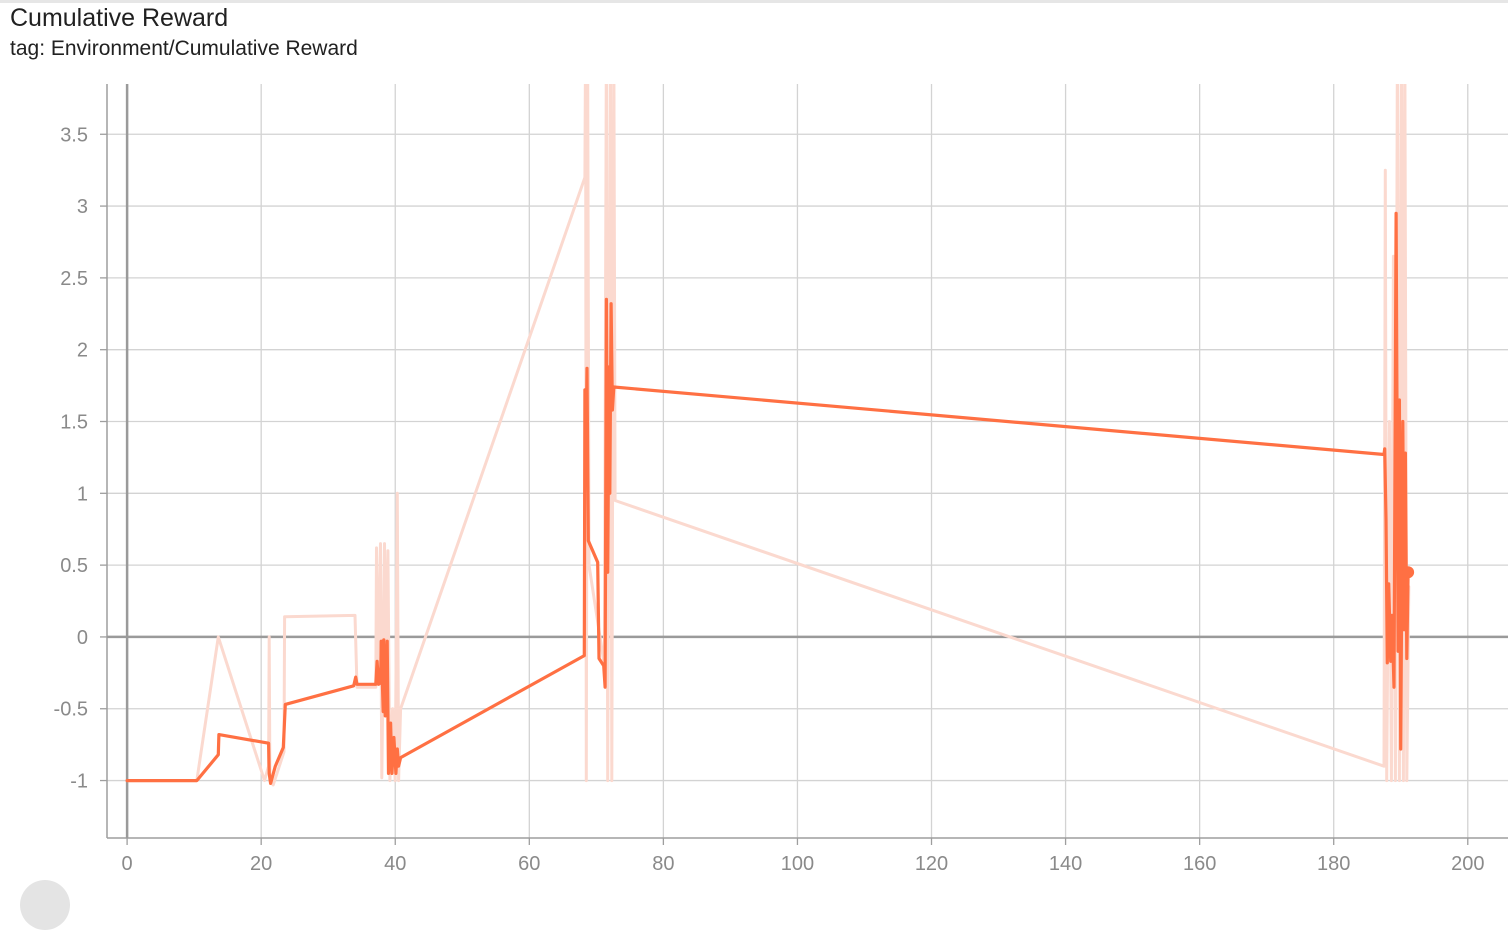 Image resolution: width=1508 pixels, height=930 pixels. What do you see at coordinates (395, 864) in the screenshot?
I see `x-tick-label: 40` at bounding box center [395, 864].